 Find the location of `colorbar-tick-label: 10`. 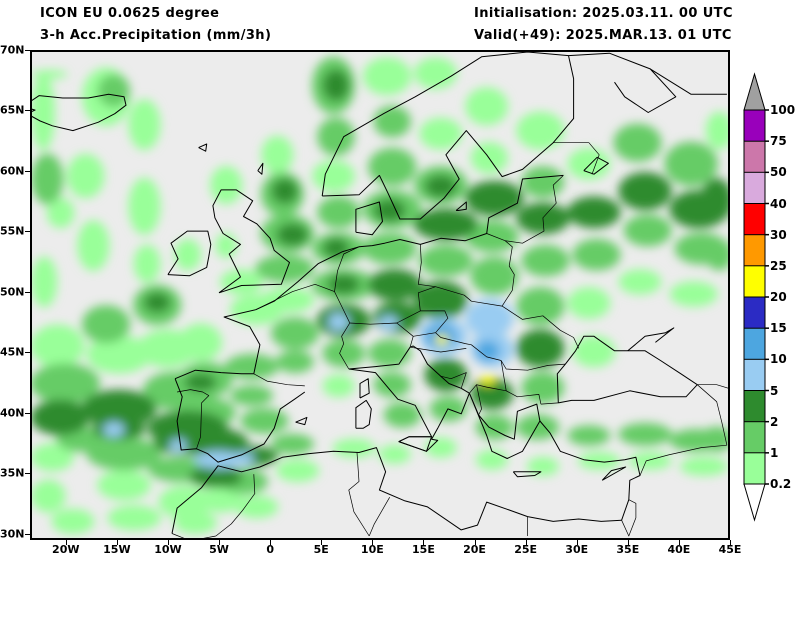

colorbar-tick-label: 10 is located at coordinates (778, 359).